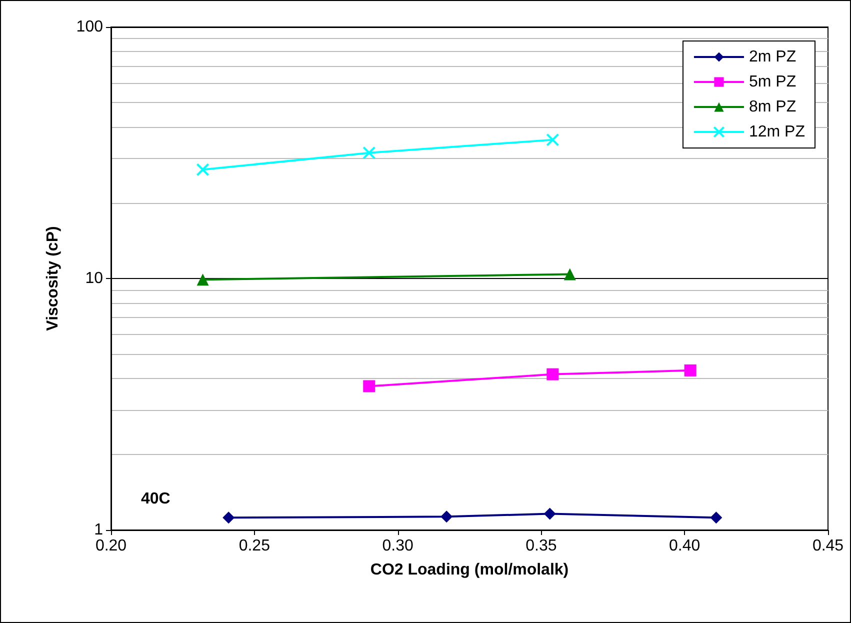 The height and width of the screenshot is (623, 851). Describe the element at coordinates (156, 499) in the screenshot. I see `annotation: 40C` at that location.